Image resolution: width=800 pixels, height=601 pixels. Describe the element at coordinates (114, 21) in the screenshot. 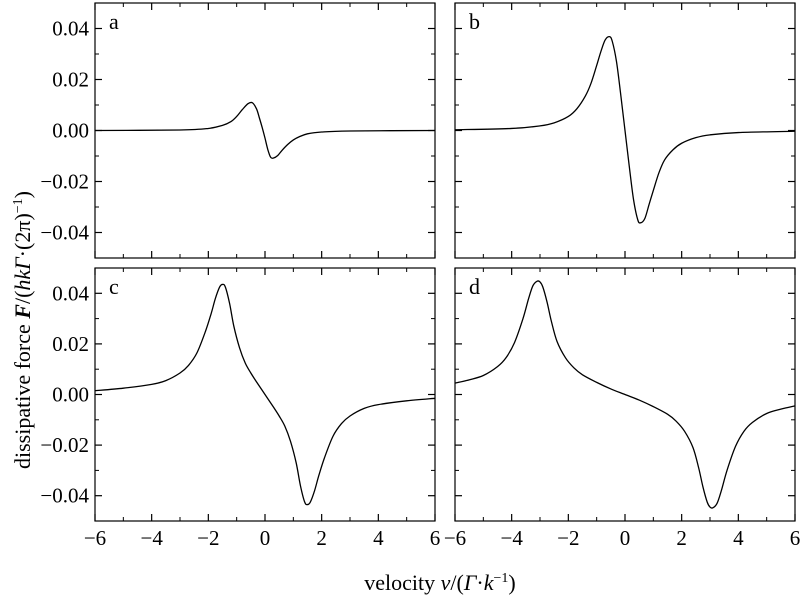

I see `panel-letter: a` at that location.